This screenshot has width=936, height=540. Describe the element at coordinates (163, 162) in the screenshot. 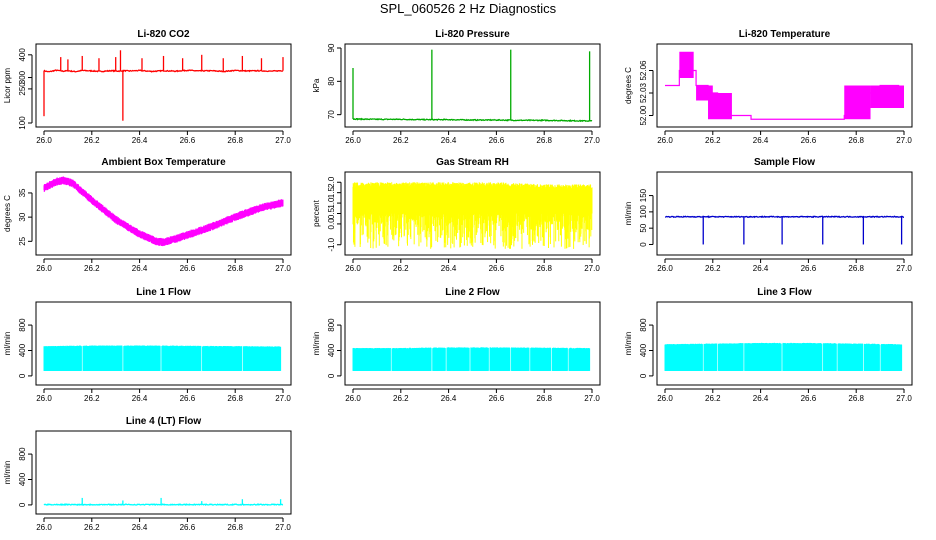

I see `panel-title: Ambient Box Temperature` at that location.